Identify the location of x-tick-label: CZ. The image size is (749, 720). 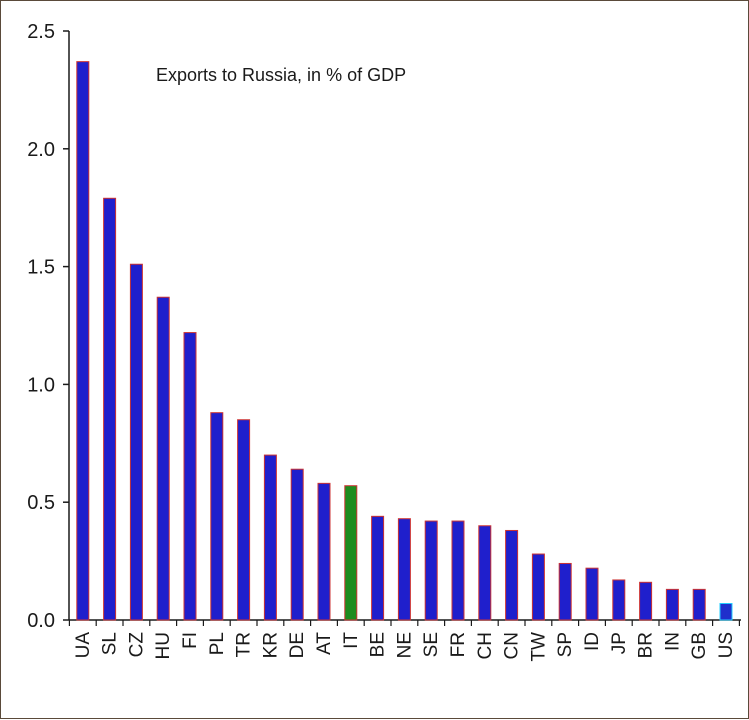
(136, 645).